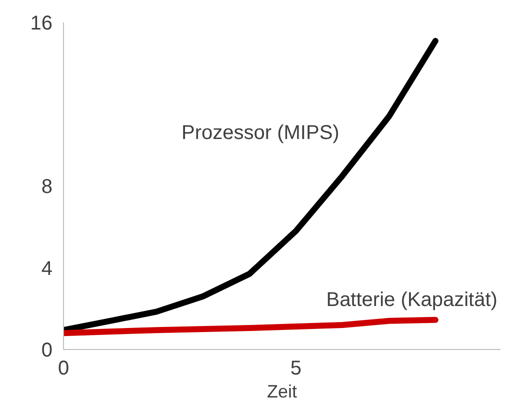  I want to click on x-tick-label: 5, so click(296, 369).